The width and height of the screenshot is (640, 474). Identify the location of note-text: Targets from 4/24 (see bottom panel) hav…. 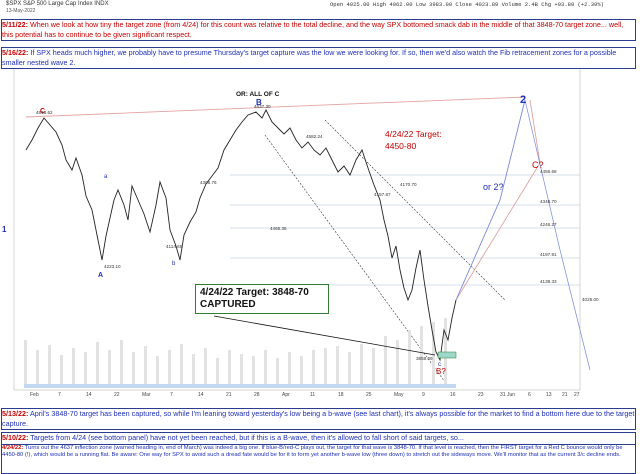
(247, 437).